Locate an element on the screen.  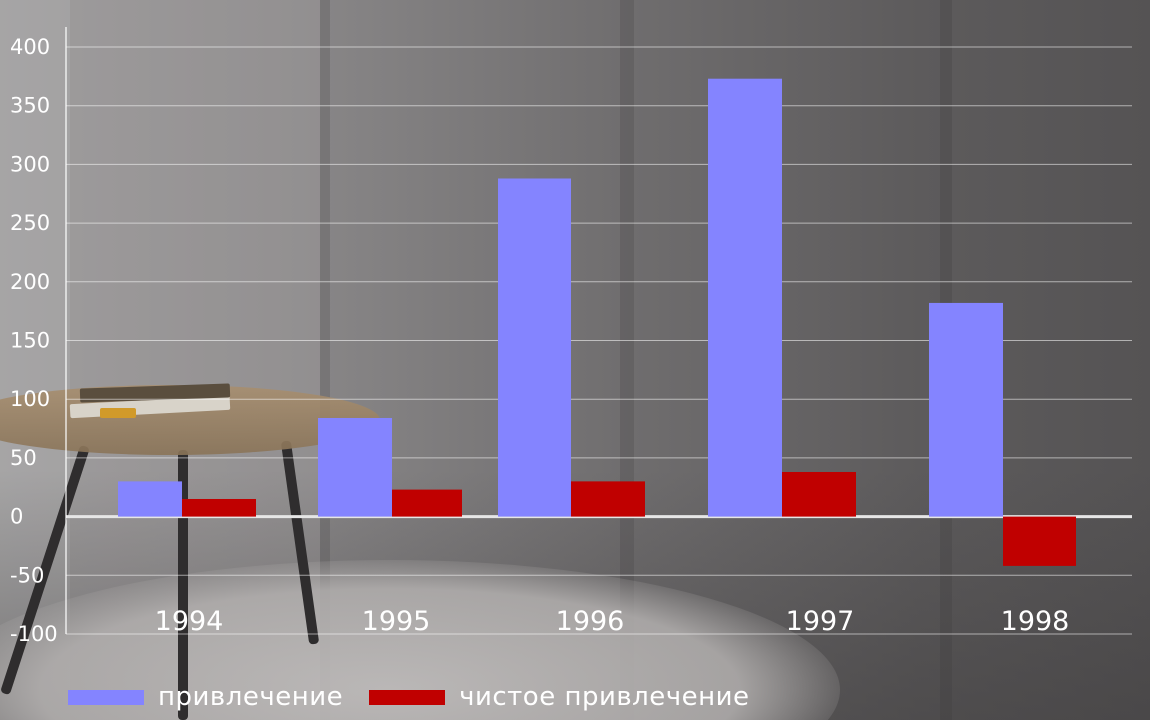
x-tick-label: 1994 is located at coordinates (189, 621).